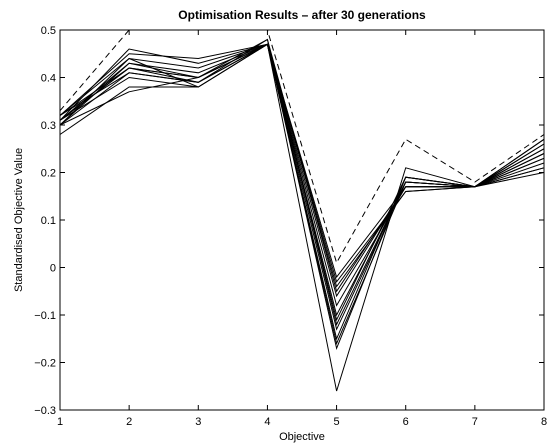  I want to click on x-tick-label: 7, so click(475, 422).